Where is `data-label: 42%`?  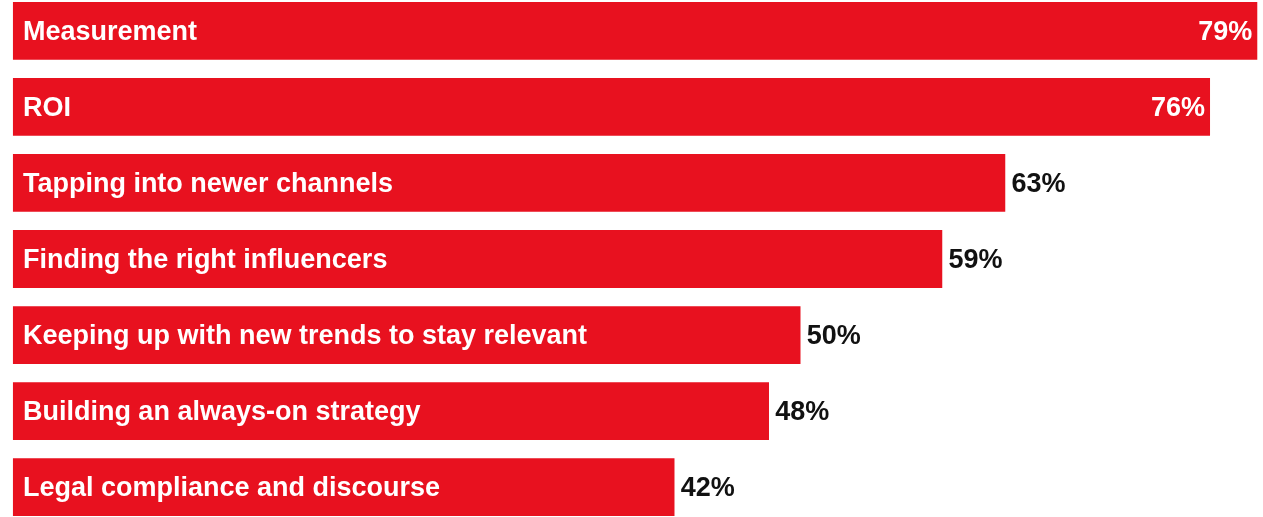 data-label: 42% is located at coordinates (707, 487).